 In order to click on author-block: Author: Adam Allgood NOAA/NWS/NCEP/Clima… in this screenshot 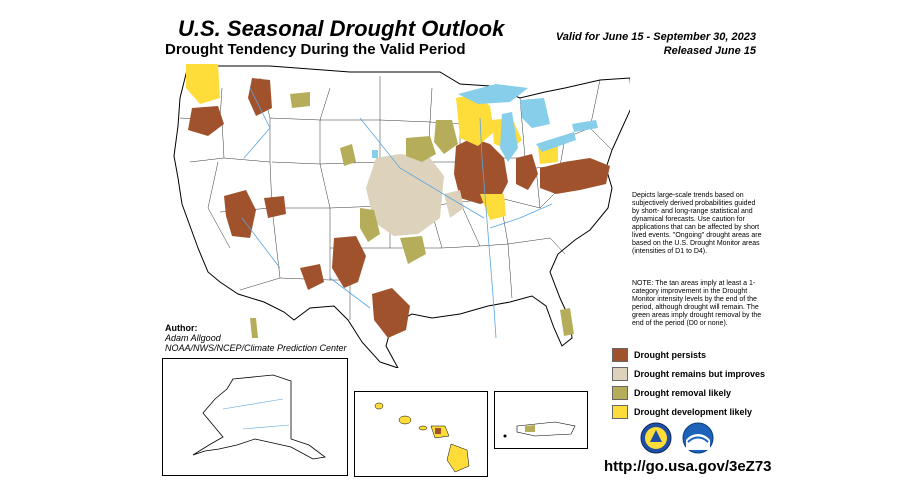, I will do `click(256, 338)`.